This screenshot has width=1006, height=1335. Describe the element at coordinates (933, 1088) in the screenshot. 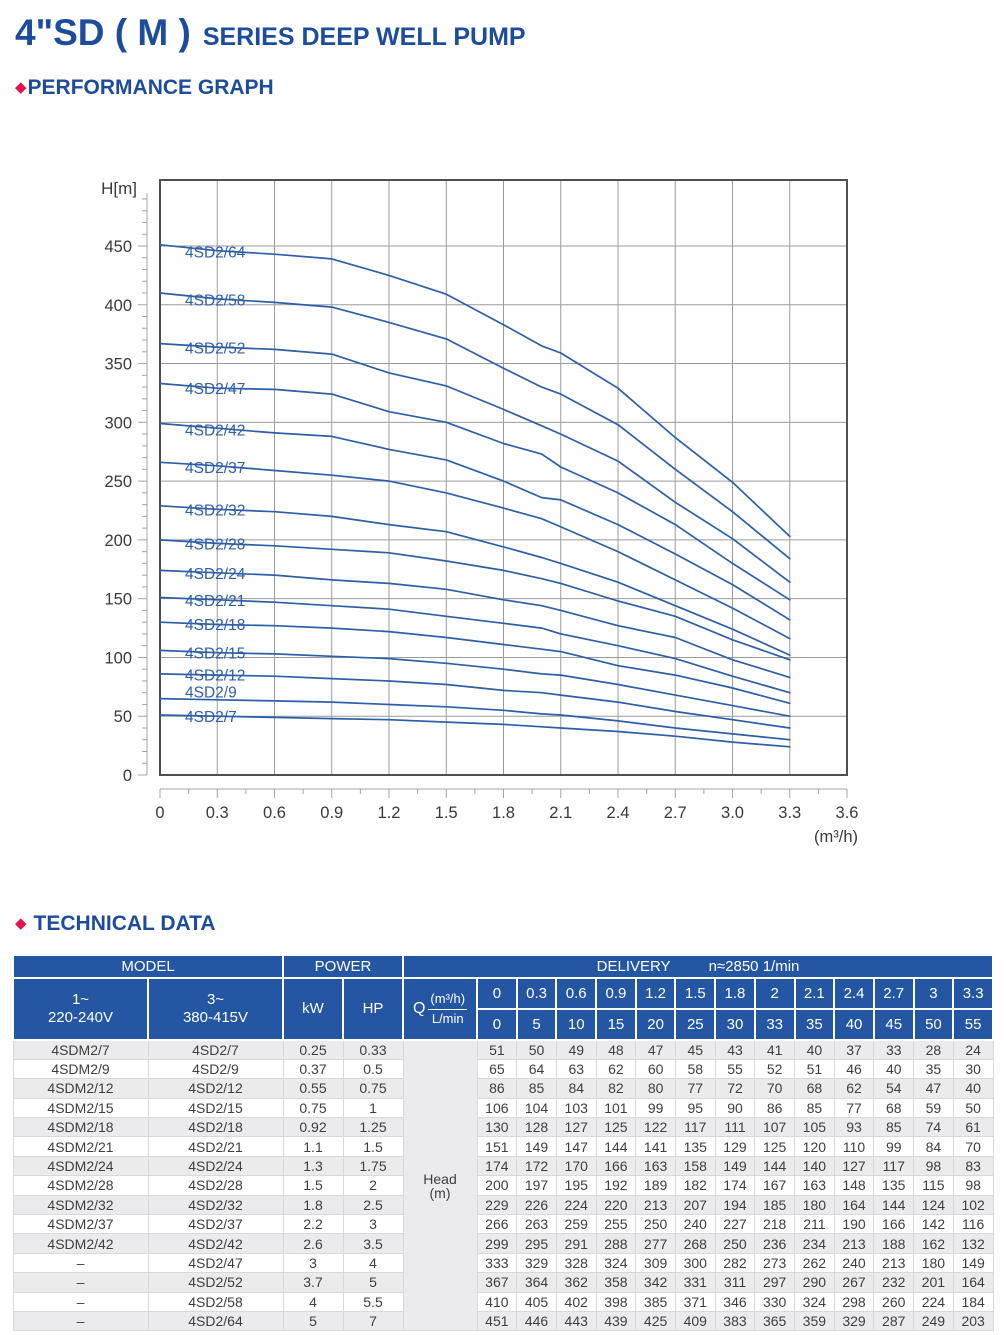

I see `head-value-cell: 47` at that location.